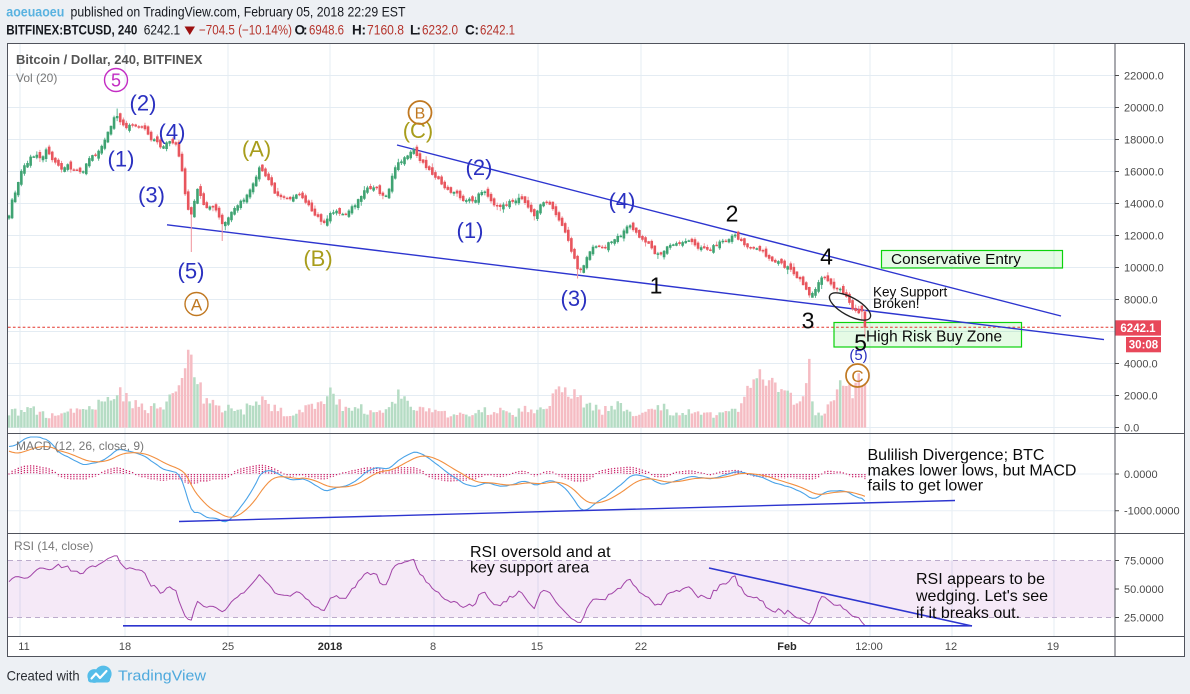 This screenshot has width=1190, height=694. I want to click on svg-text: O:, so click(301, 30).